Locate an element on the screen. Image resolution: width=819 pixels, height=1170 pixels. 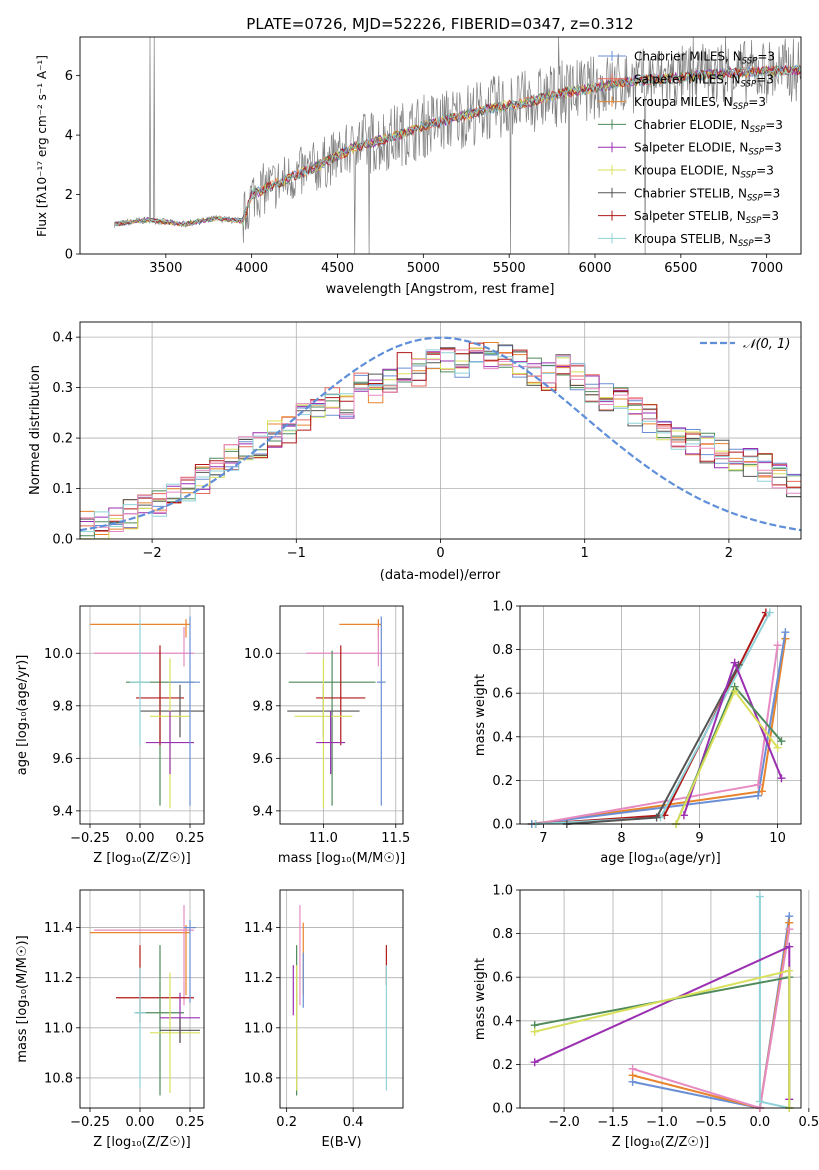
x-tick-label: 1 is located at coordinates (585, 553).